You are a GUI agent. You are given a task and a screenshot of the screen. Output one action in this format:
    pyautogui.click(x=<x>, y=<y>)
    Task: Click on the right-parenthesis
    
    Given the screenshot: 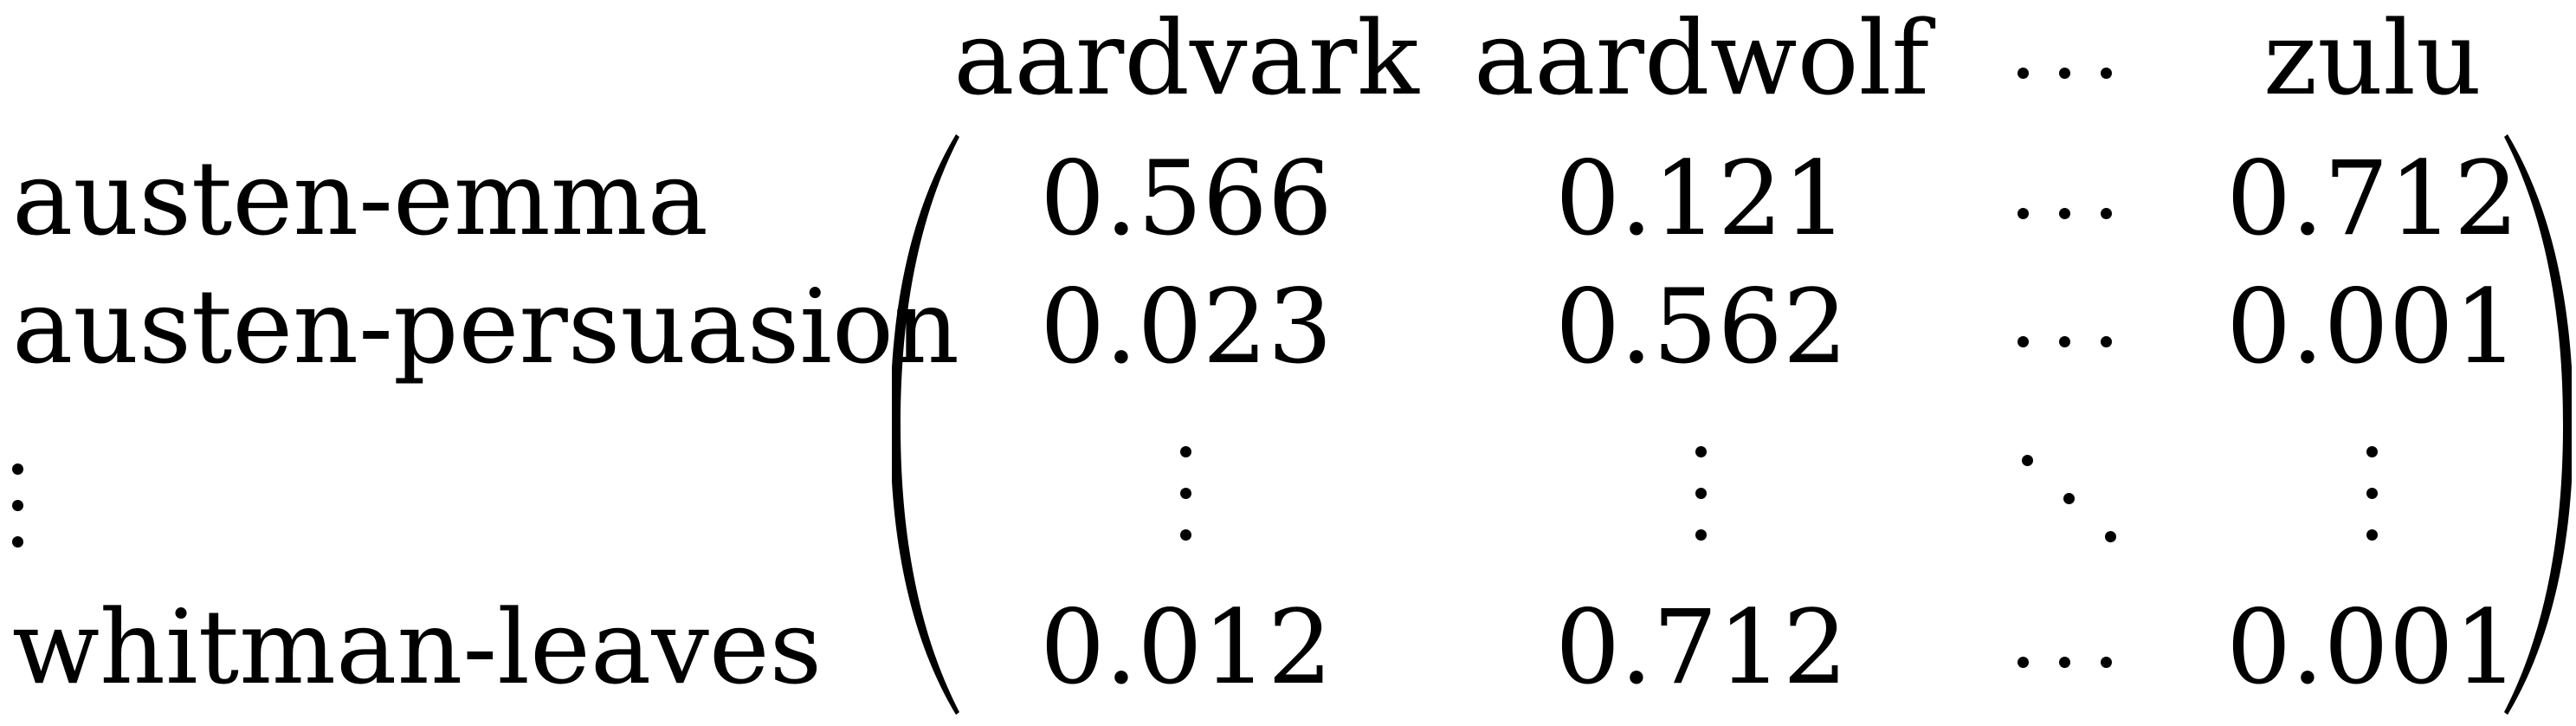 What is the action you would take?
    pyautogui.click(x=2538, y=424)
    